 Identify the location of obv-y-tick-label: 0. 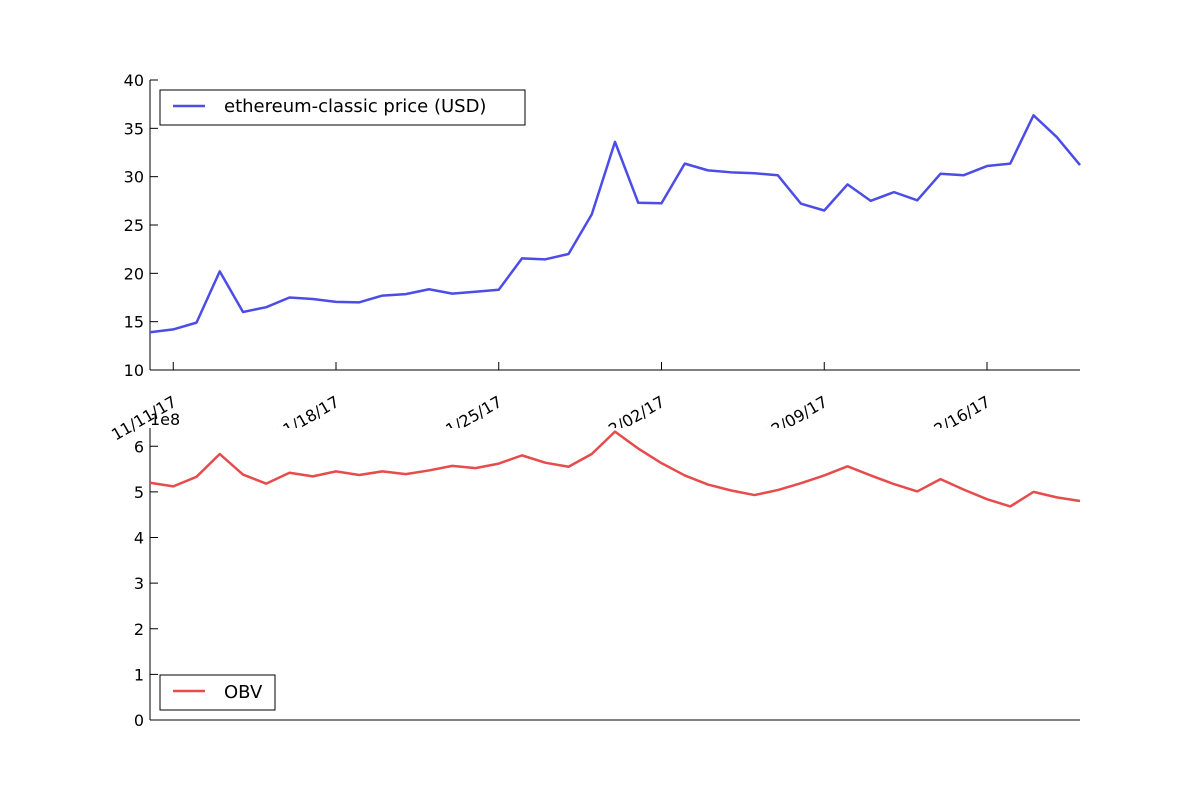
(139, 720).